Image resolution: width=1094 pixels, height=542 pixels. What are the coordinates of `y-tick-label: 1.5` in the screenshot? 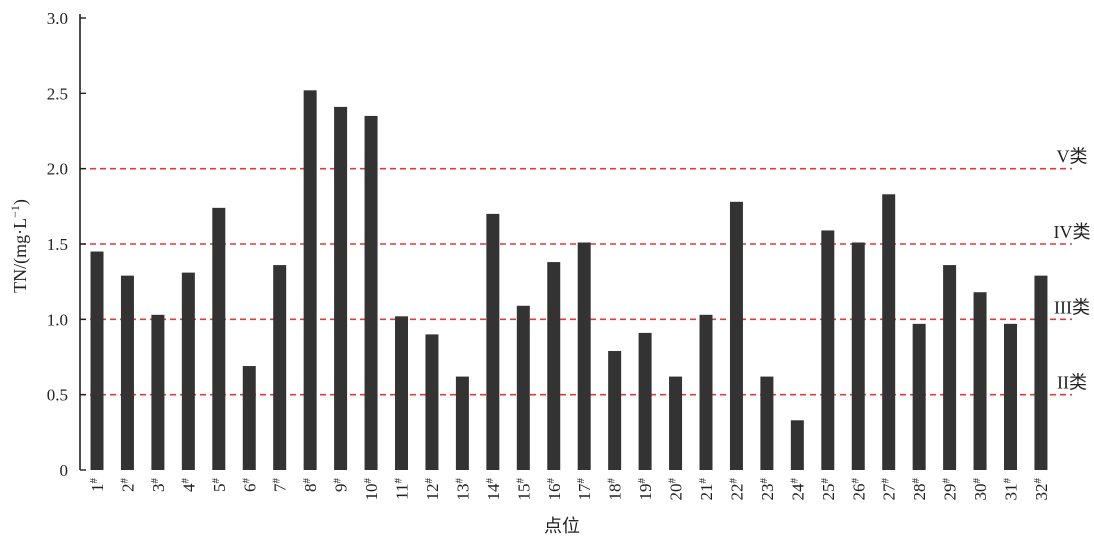 It's located at (57, 244).